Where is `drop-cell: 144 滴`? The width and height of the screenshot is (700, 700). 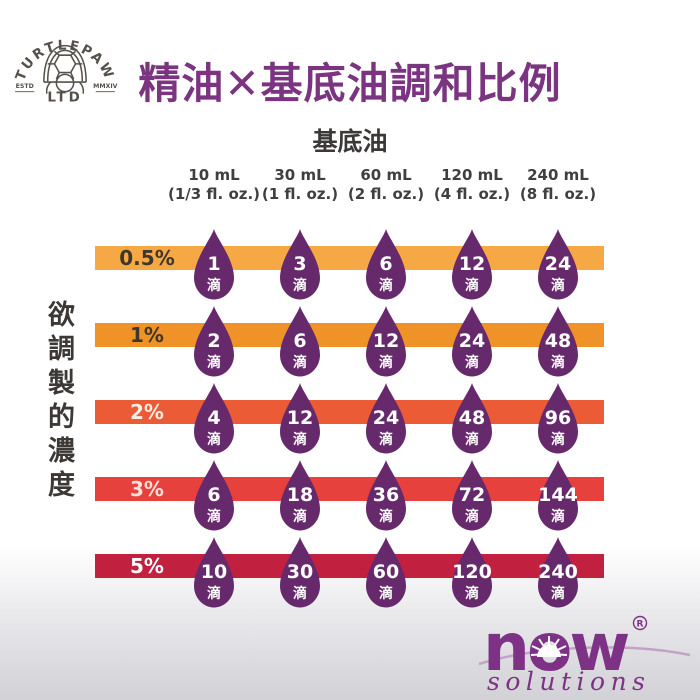
drop-cell: 144 滴 is located at coordinates (558, 495).